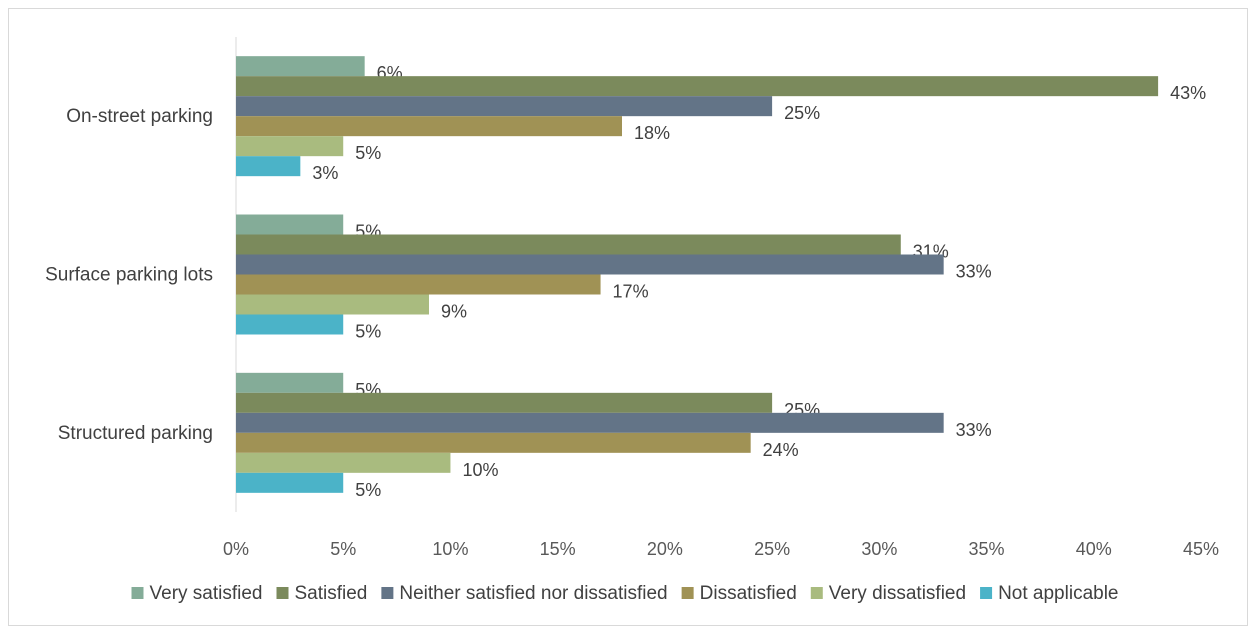 The image size is (1250, 628). What do you see at coordinates (1058, 593) in the screenshot?
I see `legend-label: Not applicable` at bounding box center [1058, 593].